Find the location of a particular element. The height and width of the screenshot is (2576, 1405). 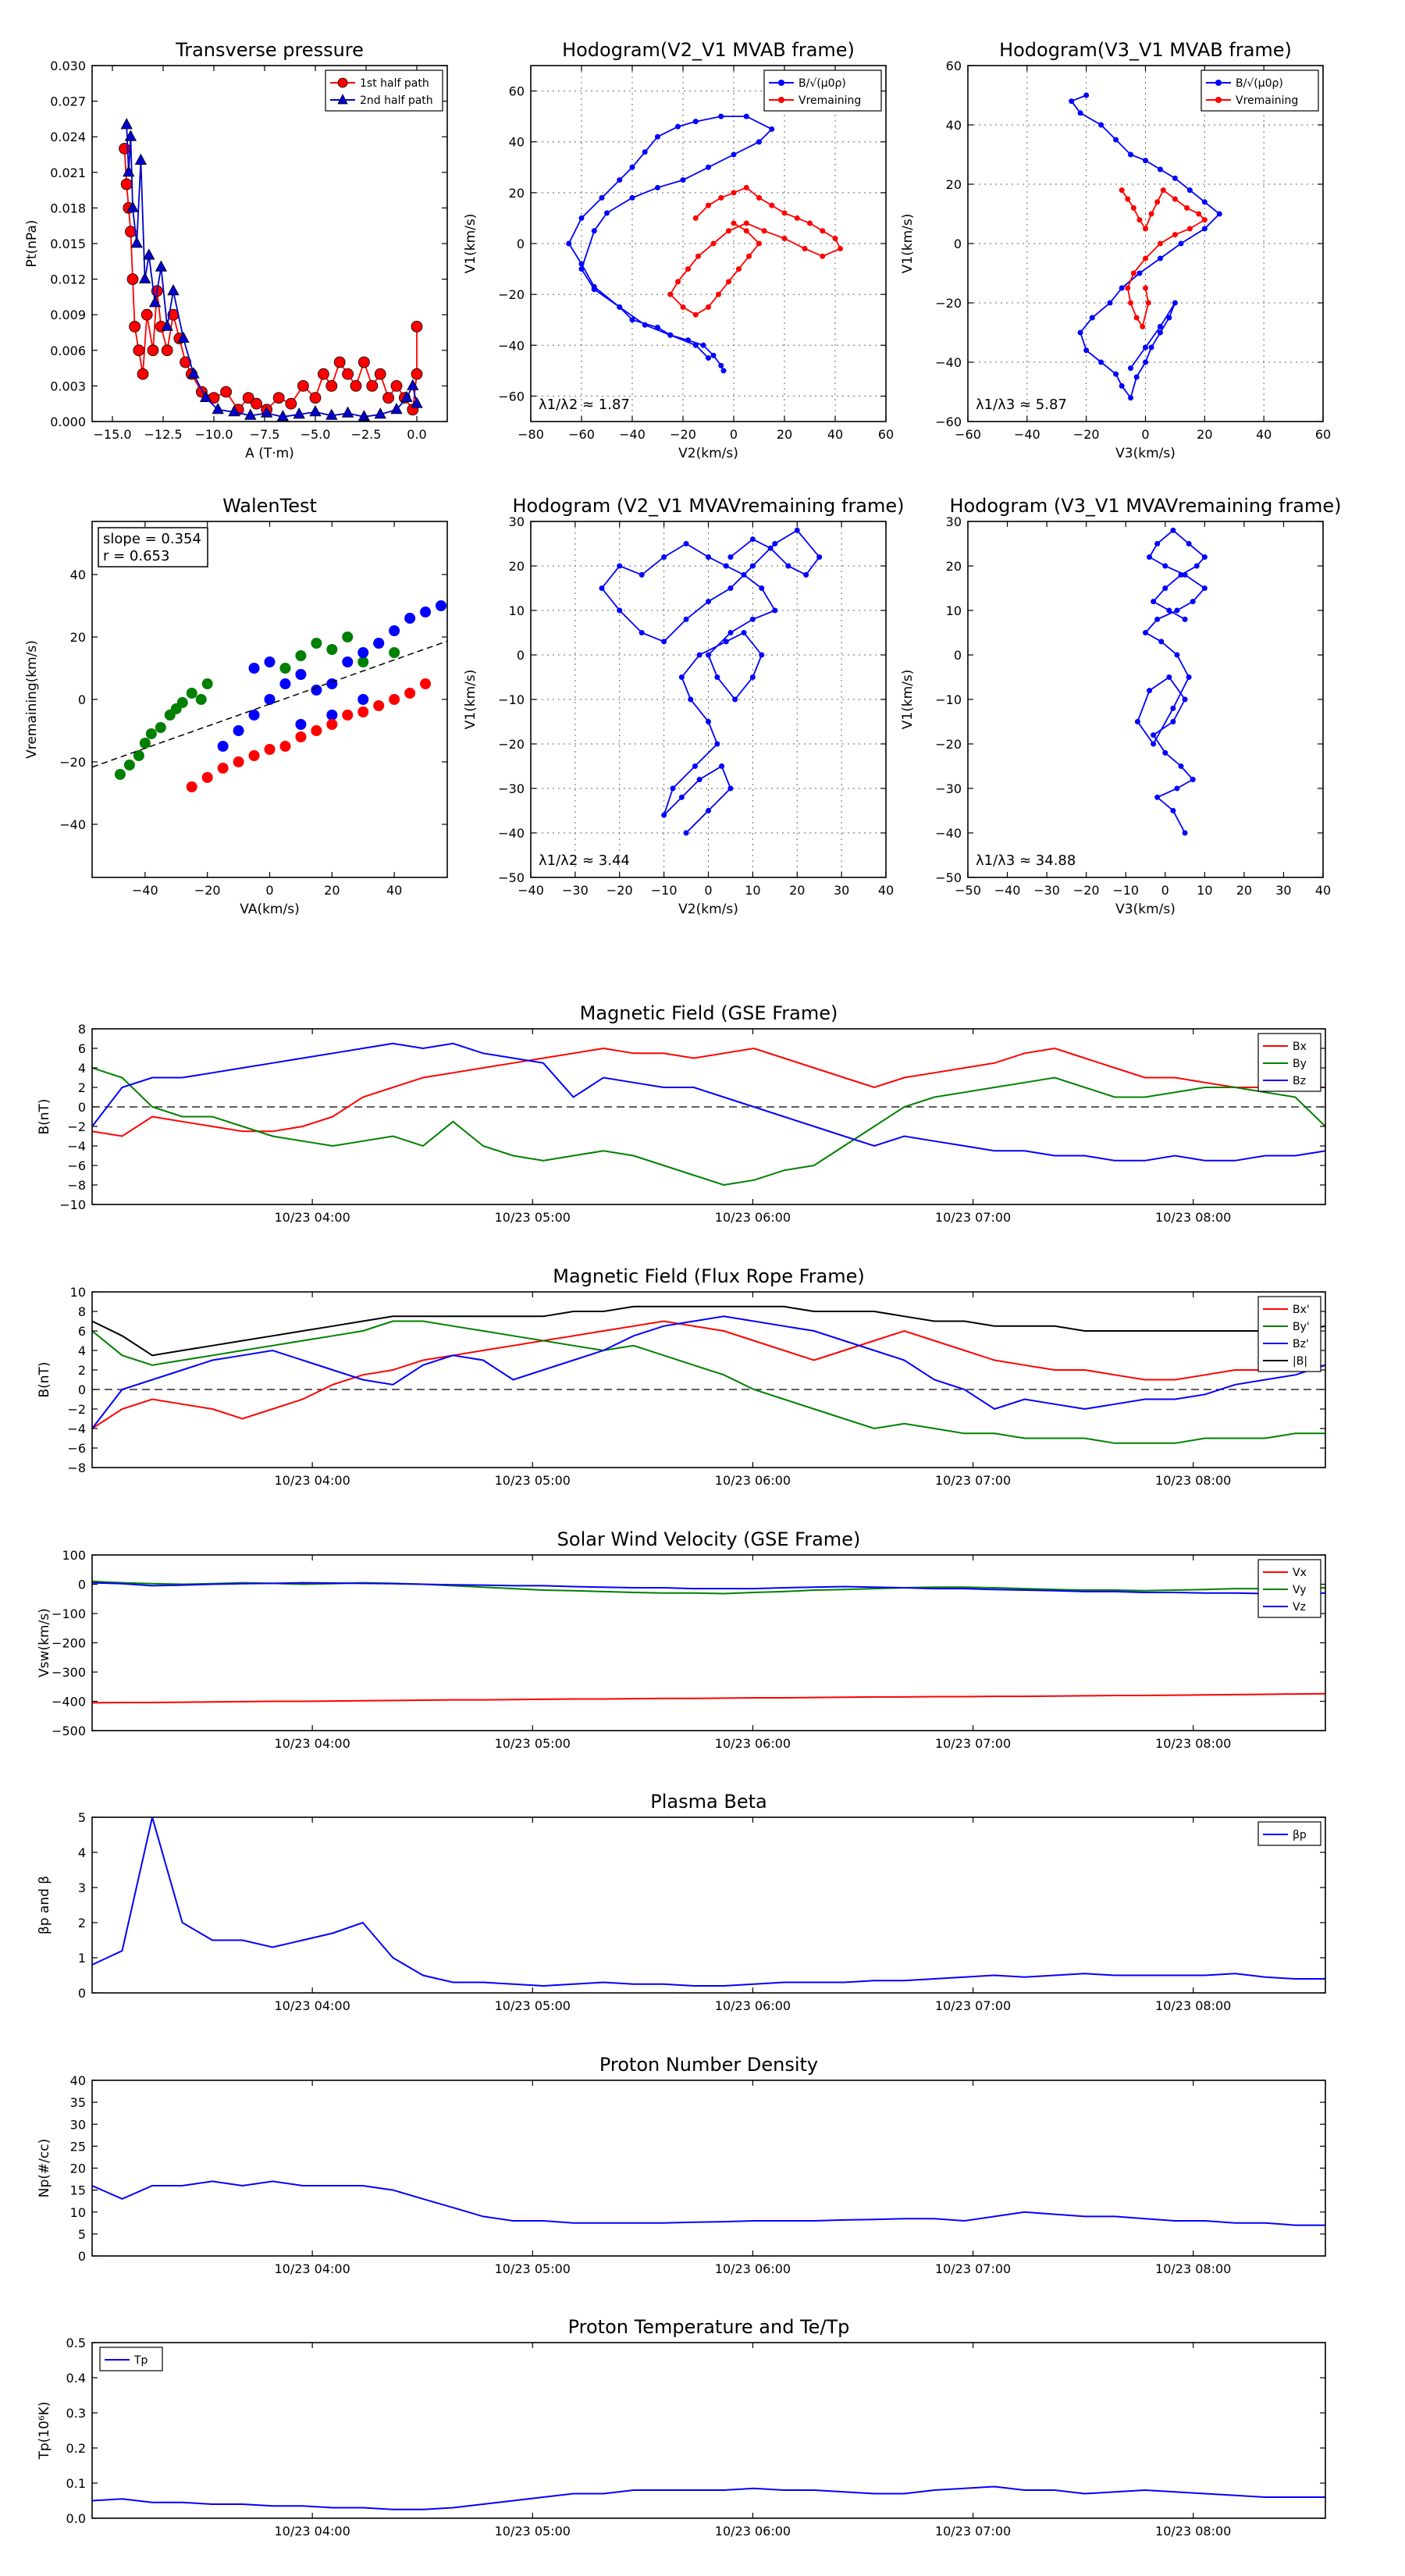

chart2-ylabel: V1(km/s) is located at coordinates (908, 244).